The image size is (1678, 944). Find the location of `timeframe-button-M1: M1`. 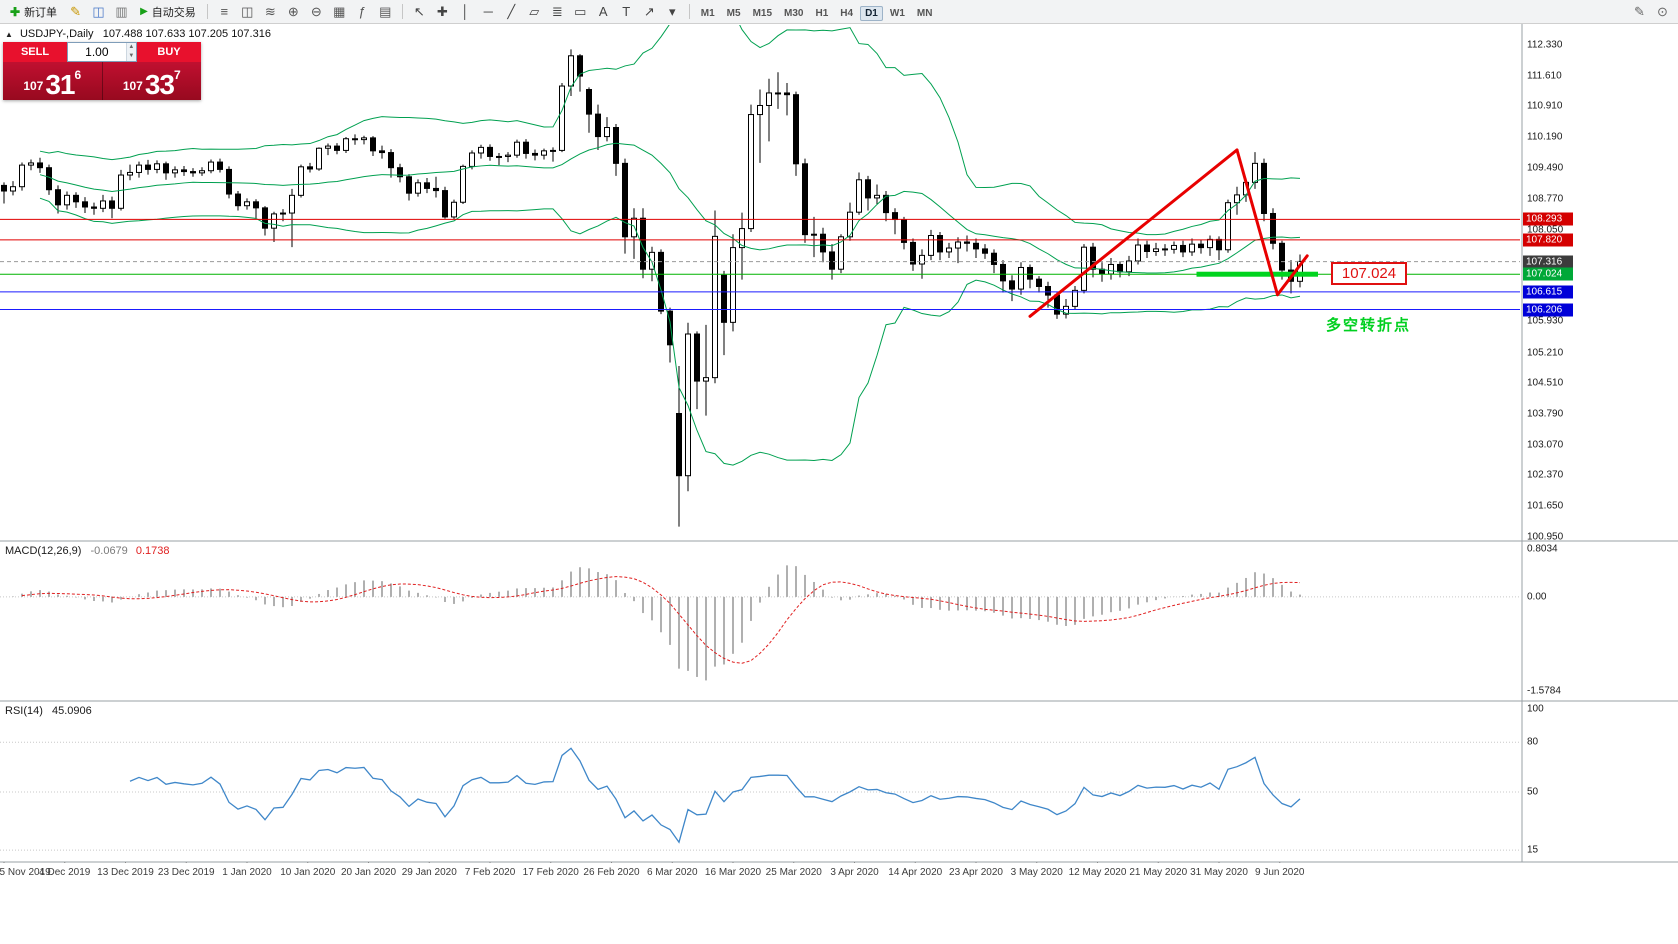

timeframe-button-M1: M1 is located at coordinates (707, 13).